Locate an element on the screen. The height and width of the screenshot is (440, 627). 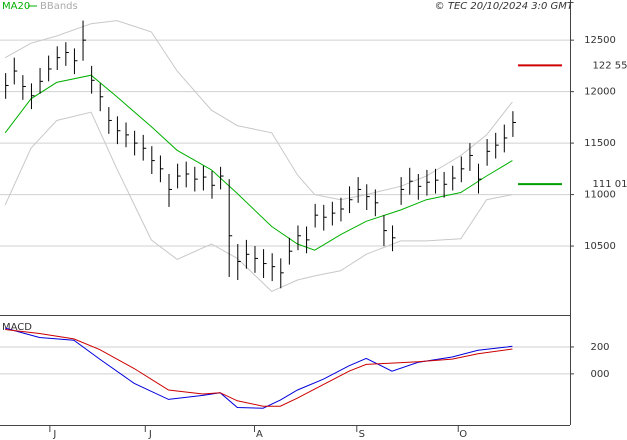
x-tick-label: S is located at coordinates (362, 434).